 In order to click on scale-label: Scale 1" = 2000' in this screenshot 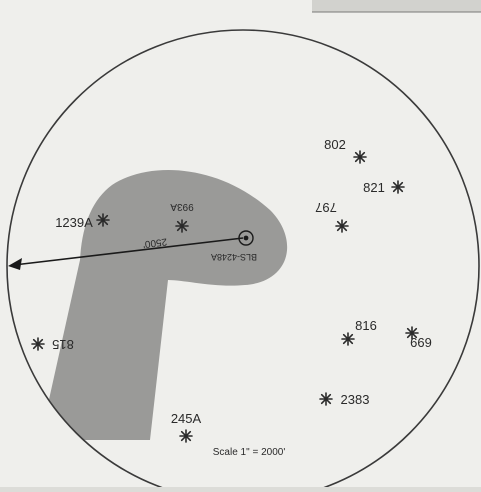, I will do `click(249, 452)`.